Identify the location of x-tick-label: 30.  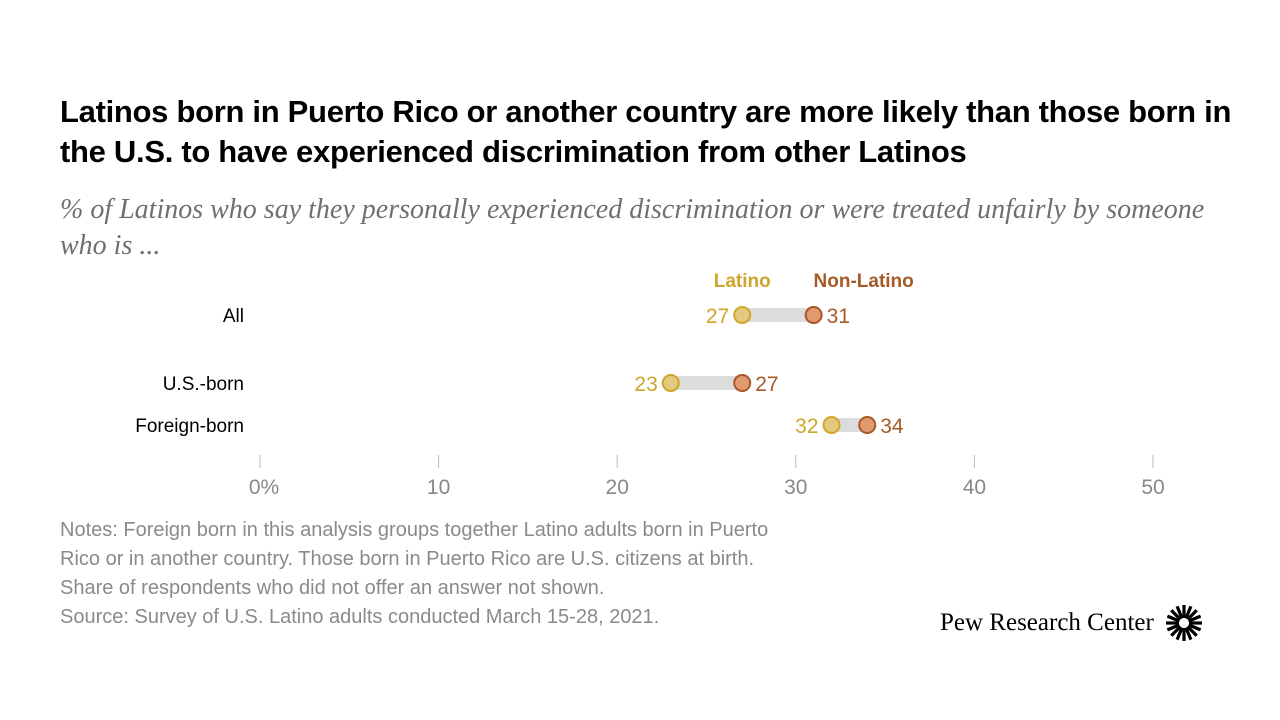
(795, 487).